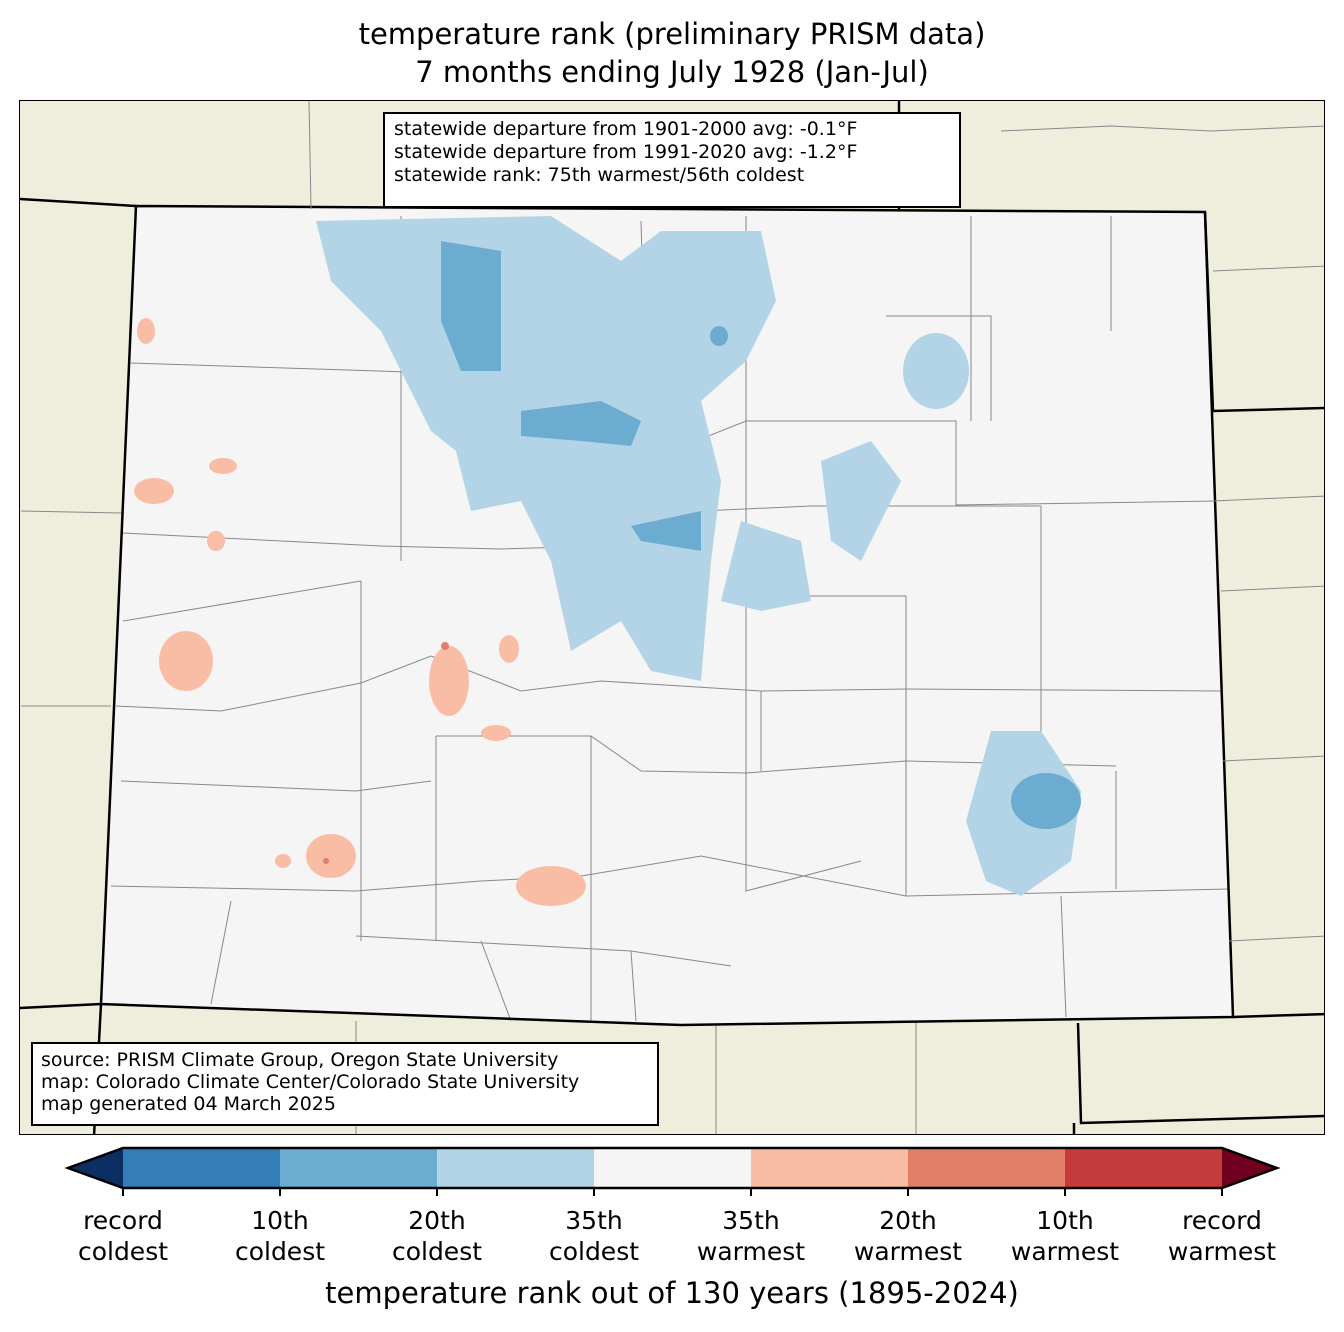  Describe the element at coordinates (437, 1236) in the screenshot. I see `colorbar-tick-label: 20th coldest` at that location.